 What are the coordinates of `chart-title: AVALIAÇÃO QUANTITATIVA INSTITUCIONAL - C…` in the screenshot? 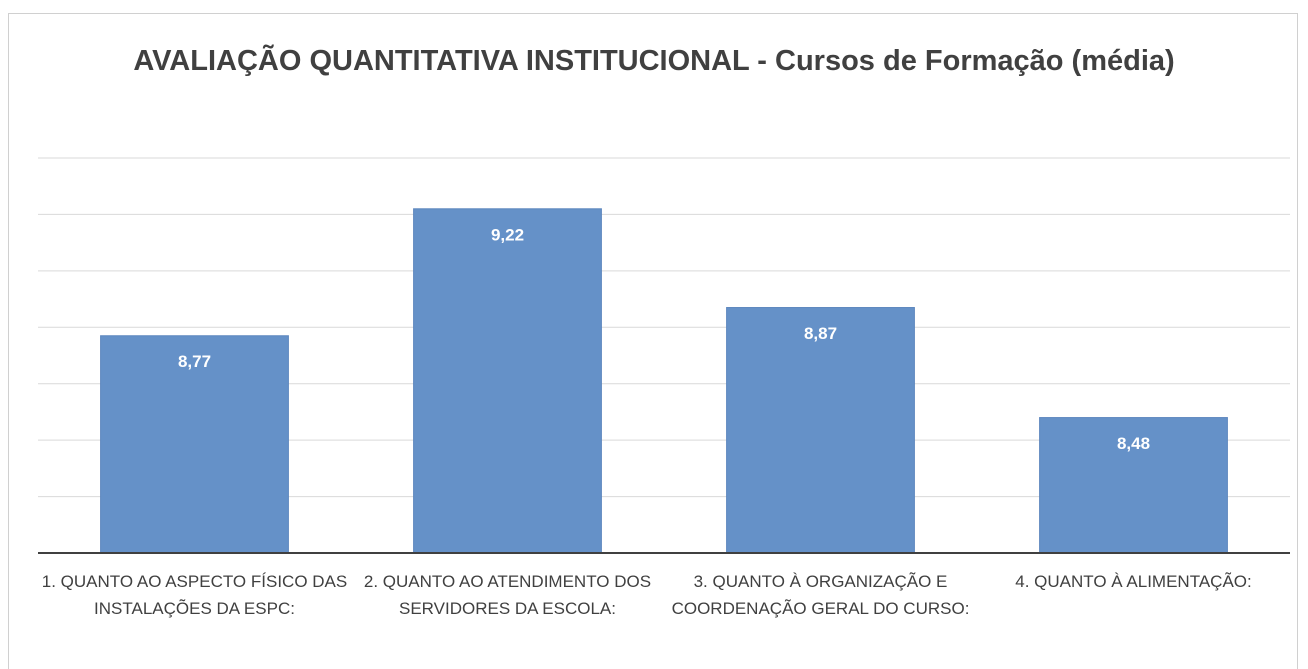 It's located at (654, 61).